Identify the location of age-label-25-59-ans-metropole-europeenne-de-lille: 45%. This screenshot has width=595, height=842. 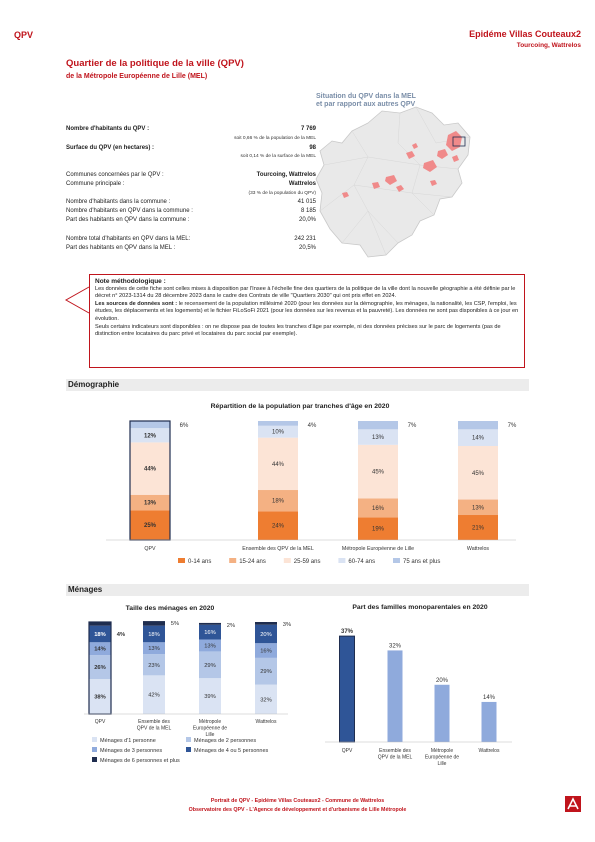
(378, 473).